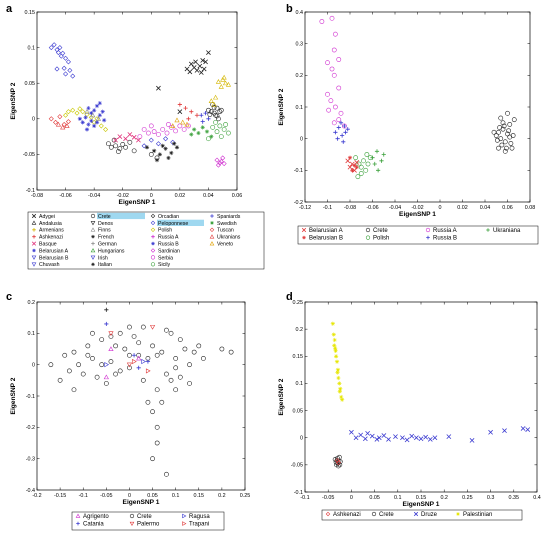  What do you see at coordinates (151, 196) in the screenshot?
I see `x-tick-label: 0` at bounding box center [151, 196].